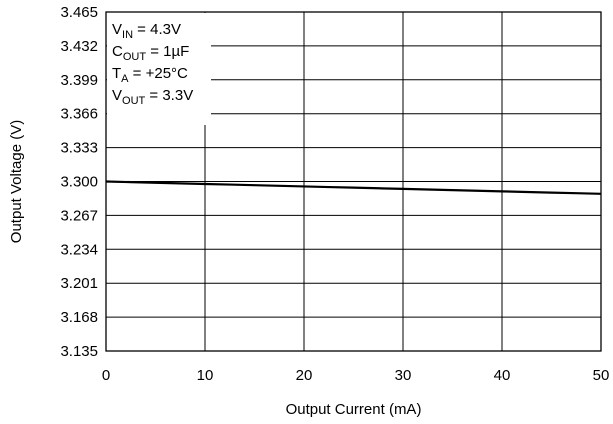  What do you see at coordinates (353, 187) in the screenshot?
I see `series-line` at bounding box center [353, 187].